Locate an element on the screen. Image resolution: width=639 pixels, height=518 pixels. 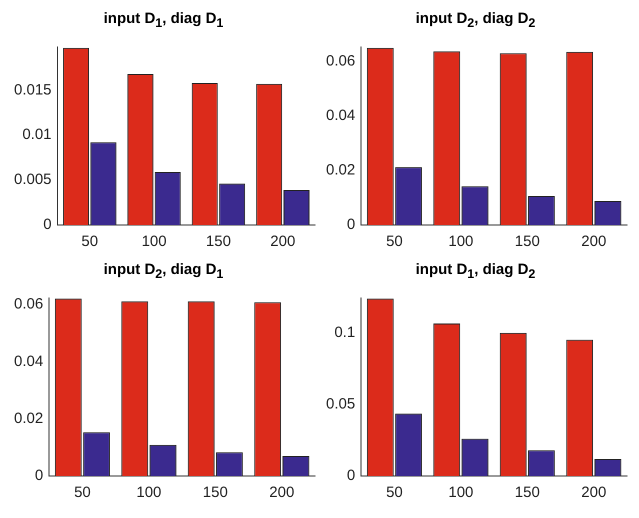
y-tick-label: 0.1 is located at coordinates (345, 333).